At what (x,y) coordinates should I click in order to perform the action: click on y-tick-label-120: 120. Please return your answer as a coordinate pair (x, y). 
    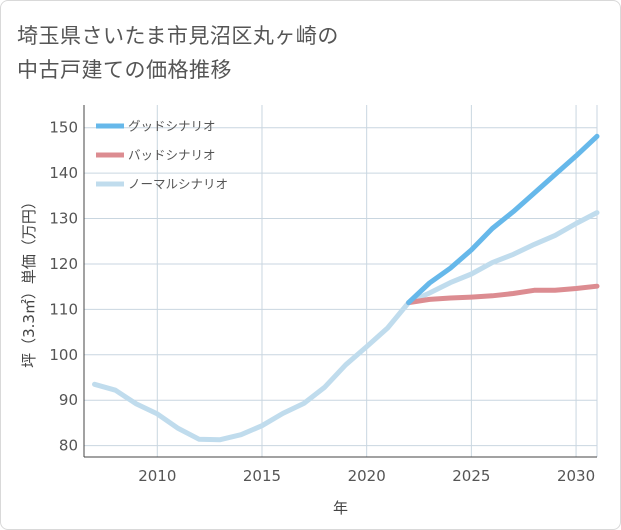
    Looking at the image, I should click on (63, 264).